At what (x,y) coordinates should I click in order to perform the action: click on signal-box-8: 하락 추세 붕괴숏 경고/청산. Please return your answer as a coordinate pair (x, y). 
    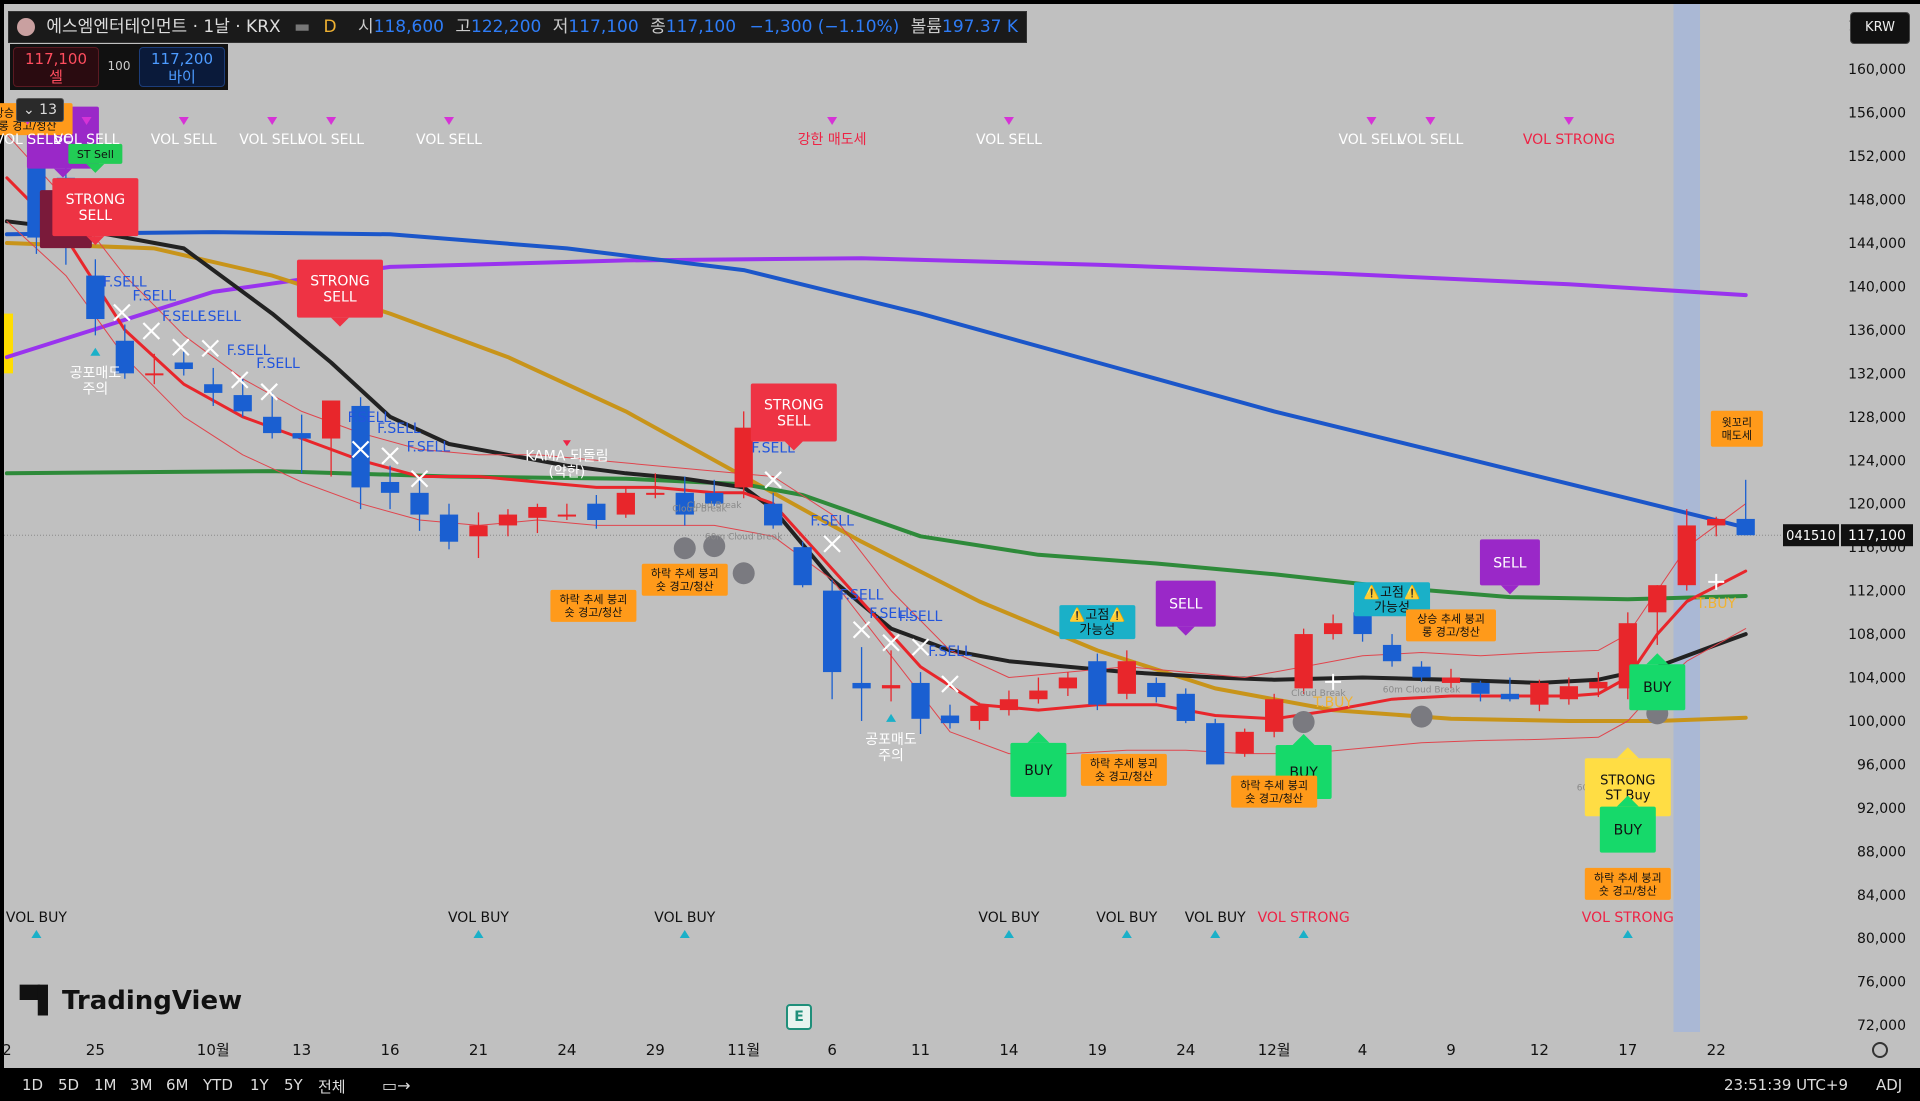
    Looking at the image, I should click on (684, 579).